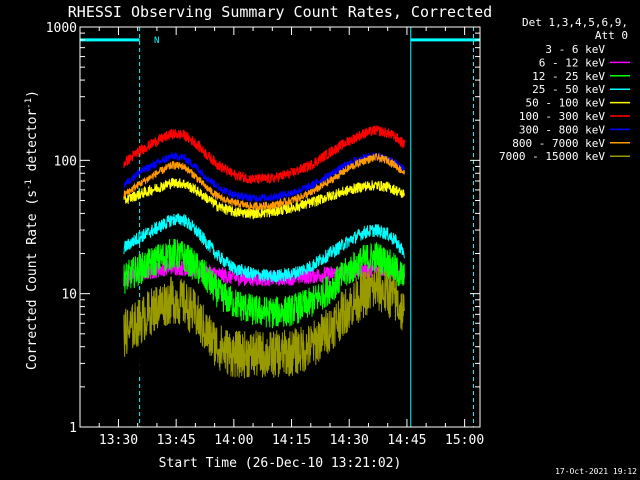 Image resolution: width=640 pixels, height=480 pixels. I want to click on x-tick-label: 13:30, so click(118, 440).